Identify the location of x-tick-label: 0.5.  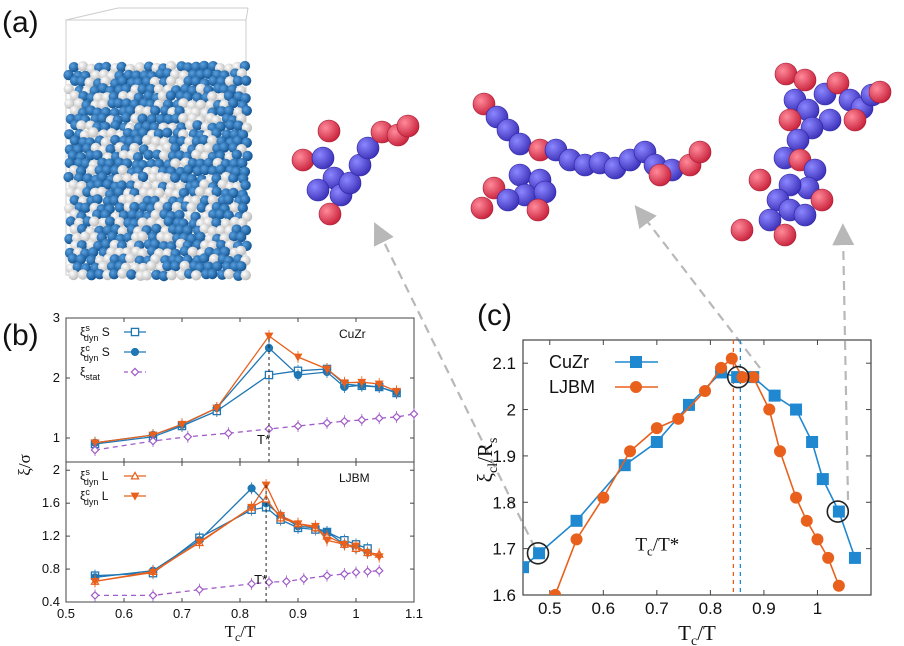
(66, 613).